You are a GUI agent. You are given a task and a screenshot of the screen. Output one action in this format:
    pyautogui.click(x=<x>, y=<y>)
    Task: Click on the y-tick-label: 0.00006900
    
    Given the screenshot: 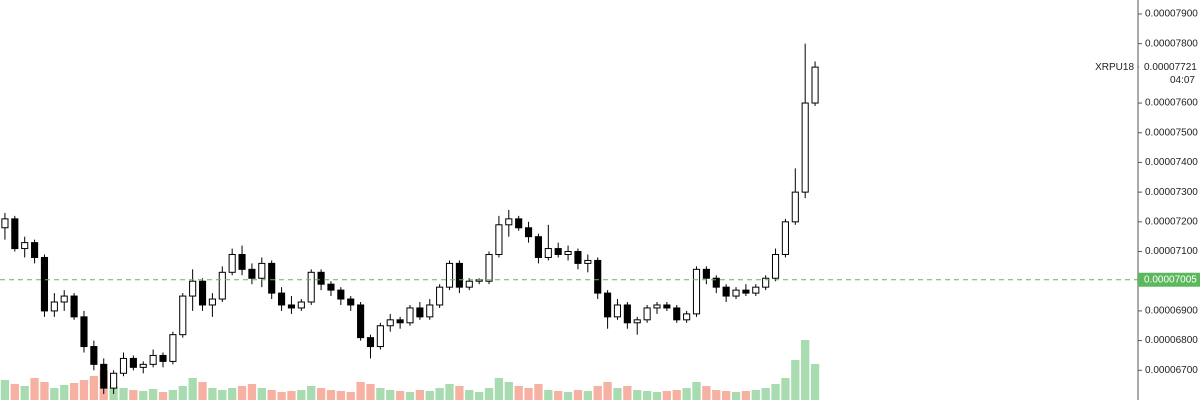 What is the action you would take?
    pyautogui.click(x=1171, y=311)
    